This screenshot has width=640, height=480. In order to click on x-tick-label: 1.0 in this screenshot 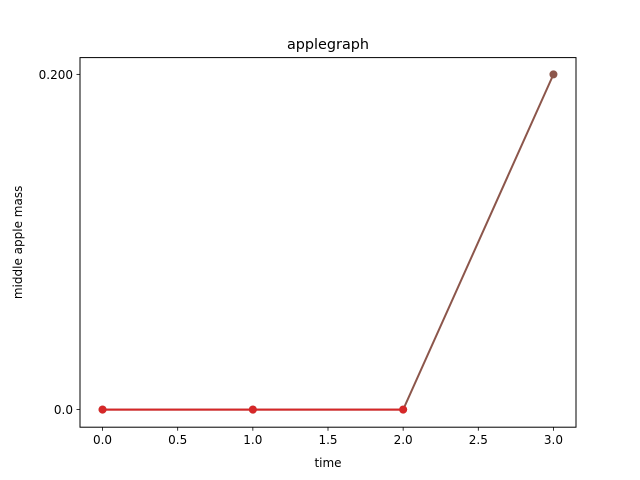, I will do `click(252, 440)`.